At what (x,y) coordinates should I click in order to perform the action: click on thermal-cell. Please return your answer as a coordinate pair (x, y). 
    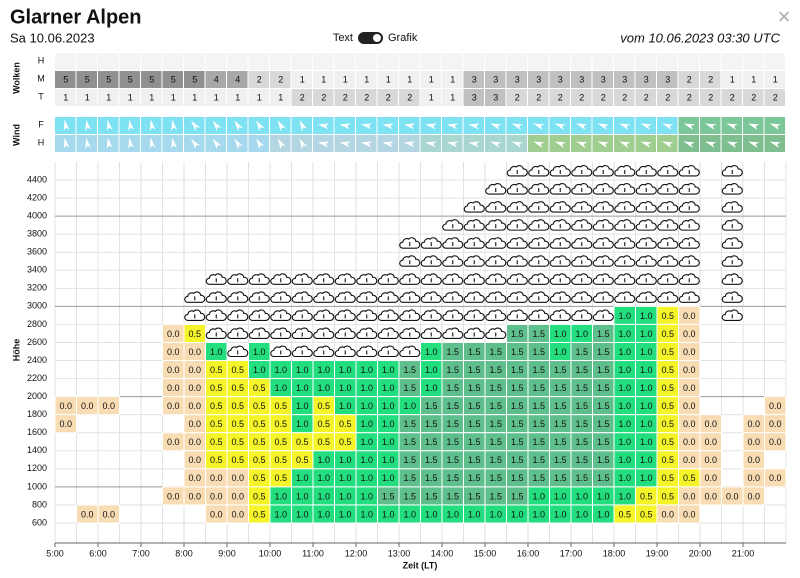
    Looking at the image, I should click on (689, 514).